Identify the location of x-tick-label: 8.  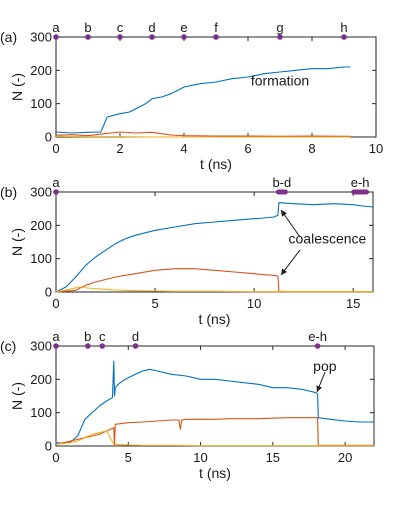
(311, 148).